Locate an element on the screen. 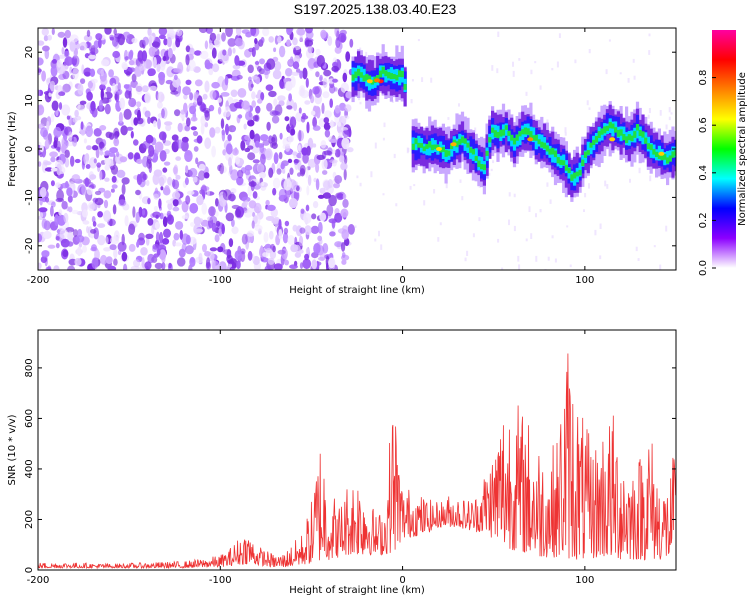 Image resolution: width=750 pixels, height=600 pixels. snr-y-axis-label: SNR (10 * v/v) is located at coordinates (12, 449).